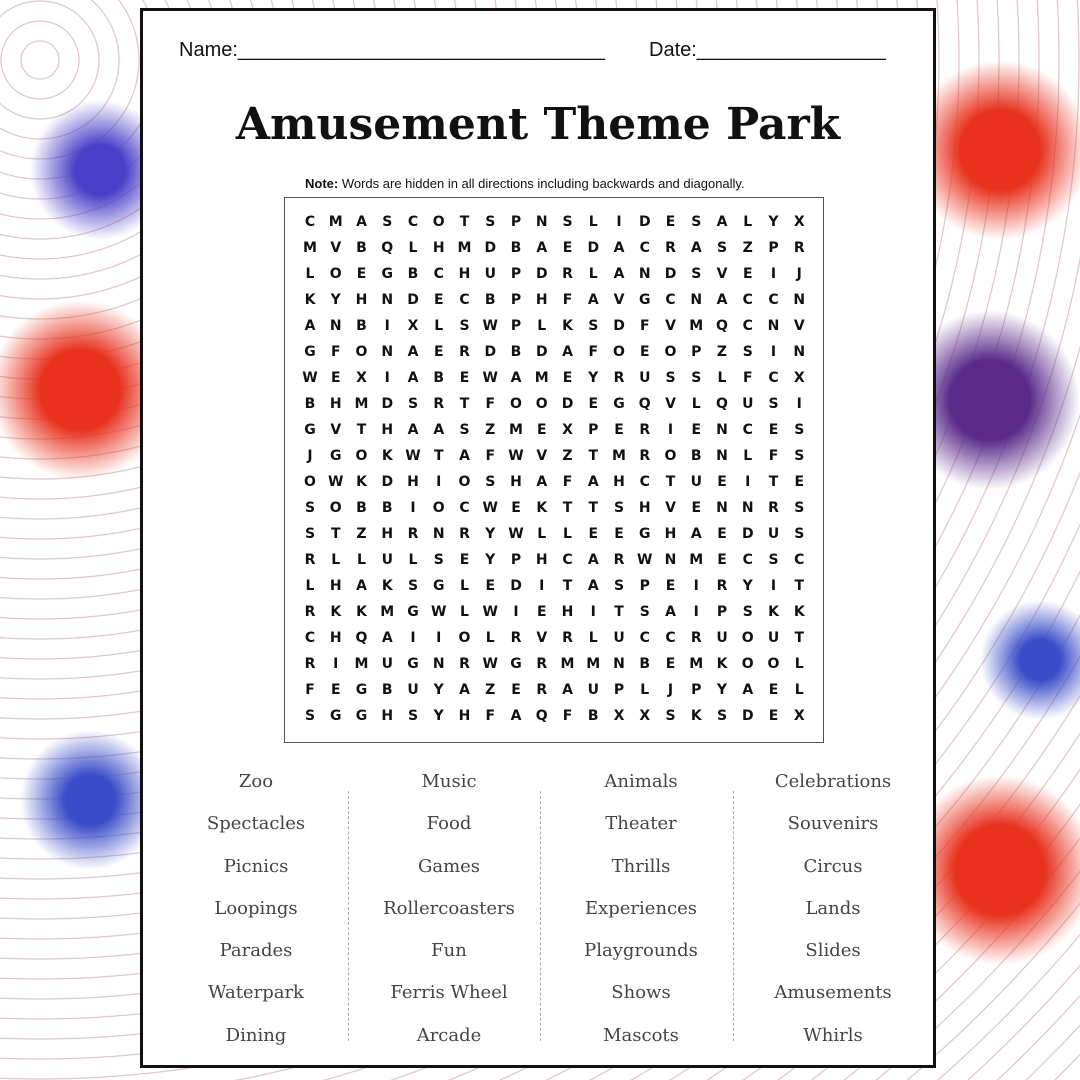 Image resolution: width=1080 pixels, height=1080 pixels. What do you see at coordinates (767, 50) in the screenshot?
I see `date-field: Date:_________________` at bounding box center [767, 50].